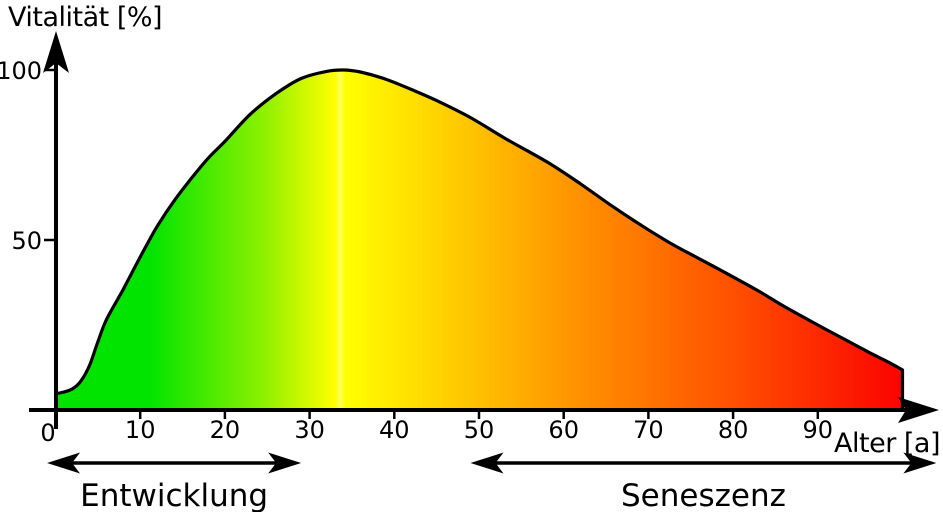 This screenshot has width=943, height=512. I want to click on y-axis-ticks: 50 100, so click(28, 156).